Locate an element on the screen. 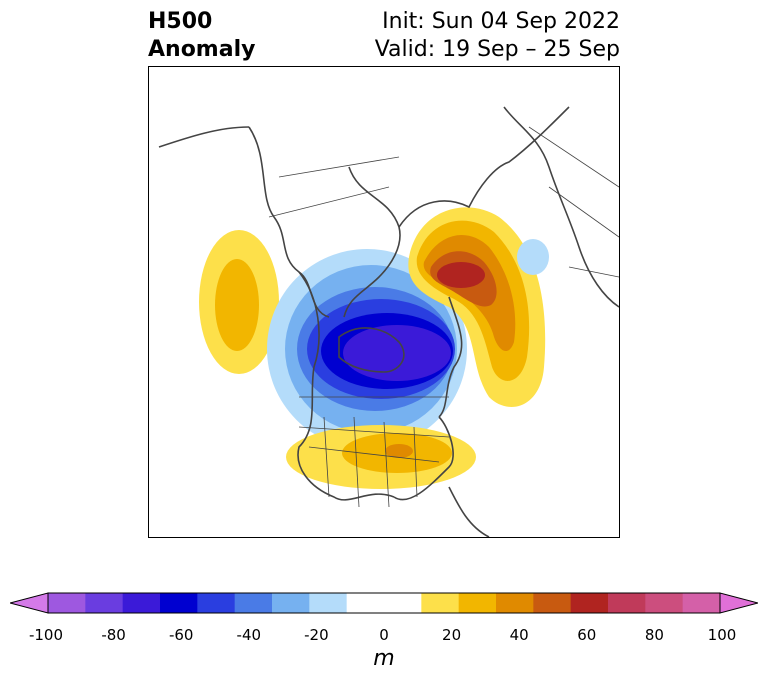 The image size is (768, 684). canada-trough is located at coordinates (367, 349).